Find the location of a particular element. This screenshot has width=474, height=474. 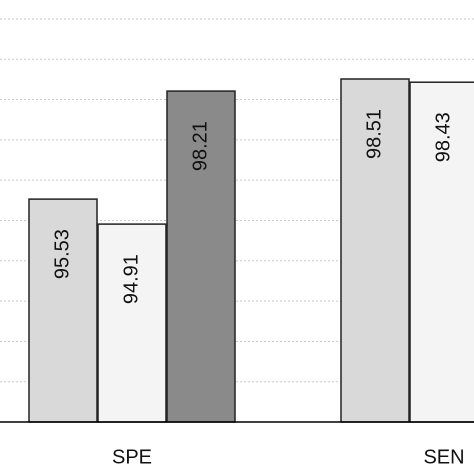

value-label: 98.43 is located at coordinates (443, 137).